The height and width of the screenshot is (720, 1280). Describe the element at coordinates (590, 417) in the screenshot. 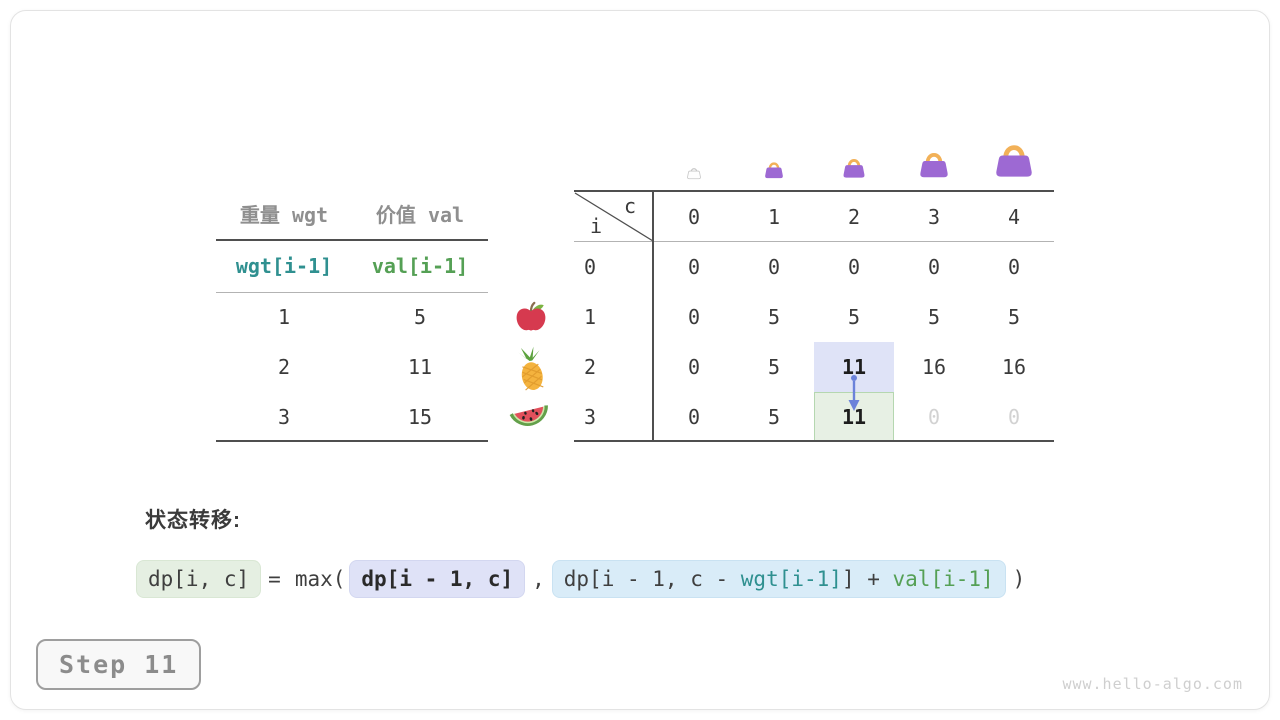

I see `dp-row-header-3: 3` at that location.